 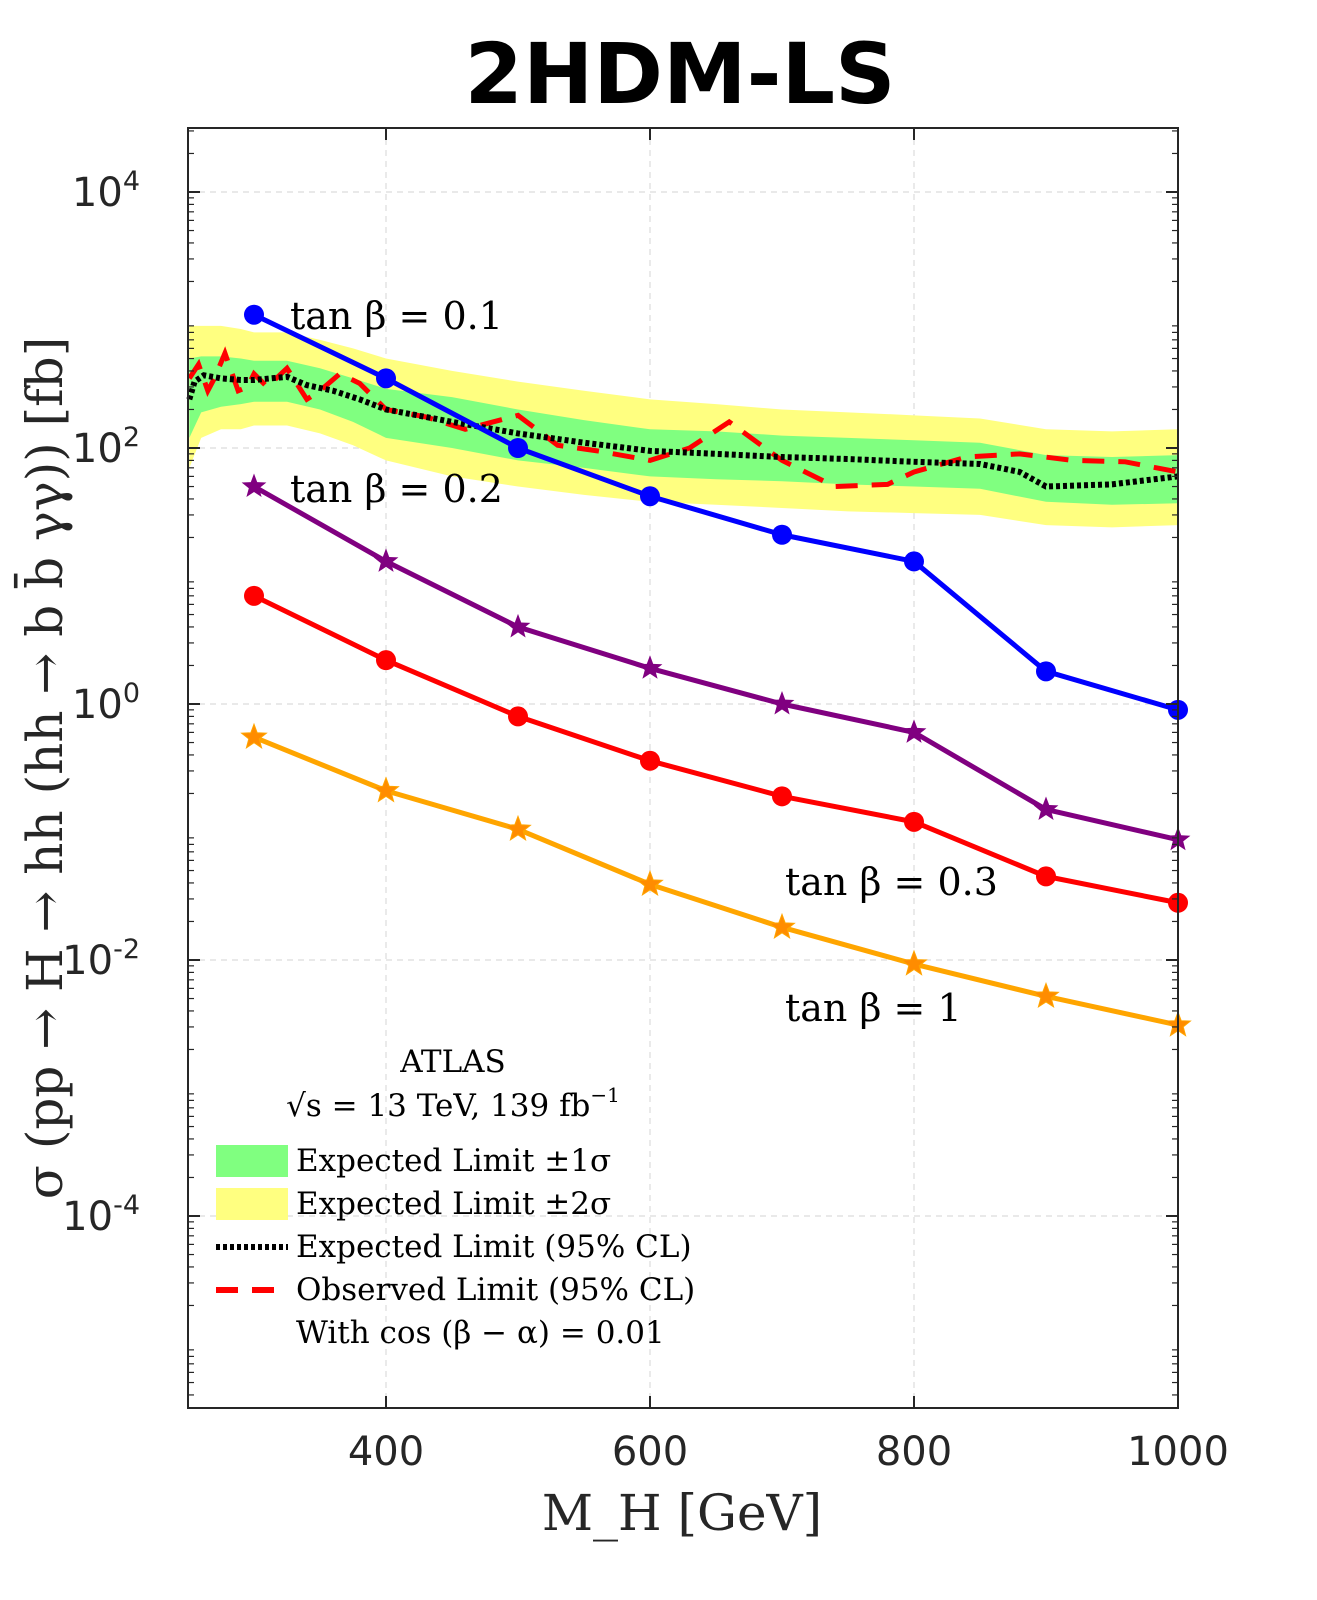 I want to click on band-1sigma-layer, so click(x=683, y=430).